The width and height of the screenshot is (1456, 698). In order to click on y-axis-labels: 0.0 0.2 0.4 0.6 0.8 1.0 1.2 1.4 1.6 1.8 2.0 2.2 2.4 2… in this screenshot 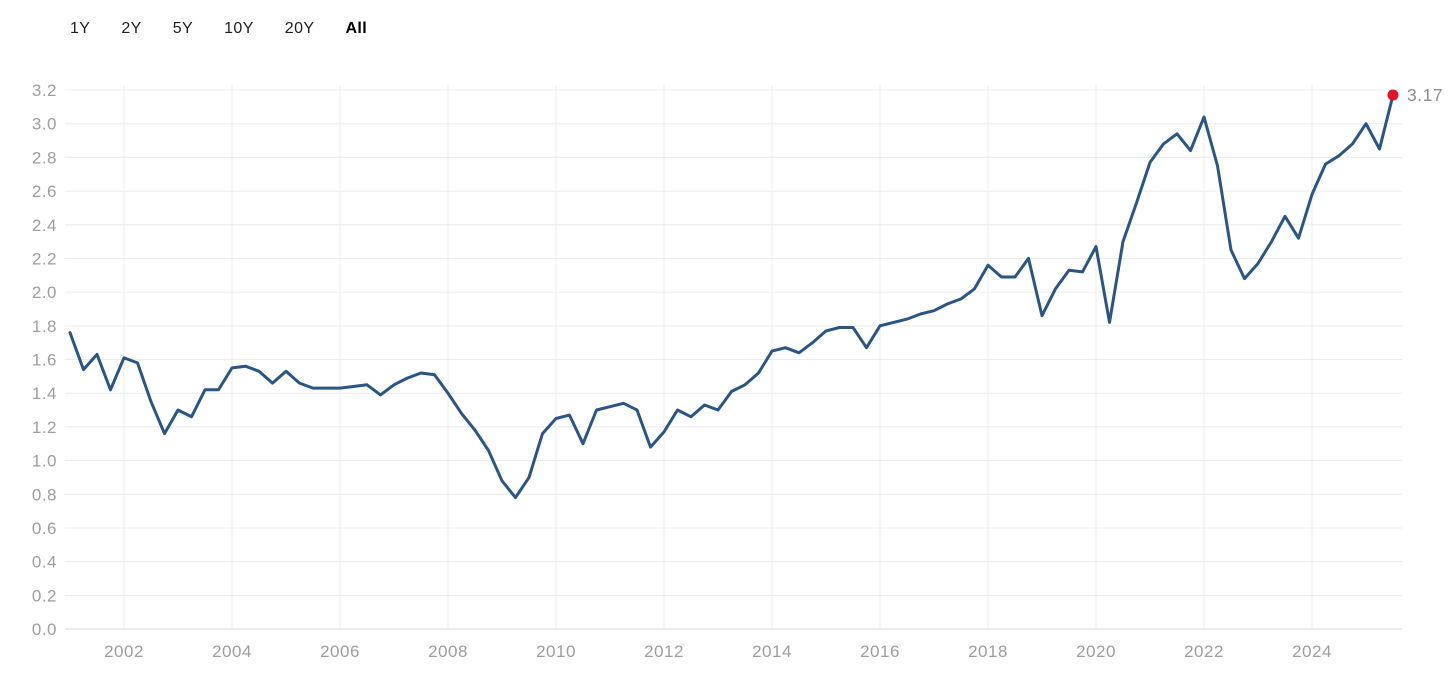, I will do `click(44, 360)`.